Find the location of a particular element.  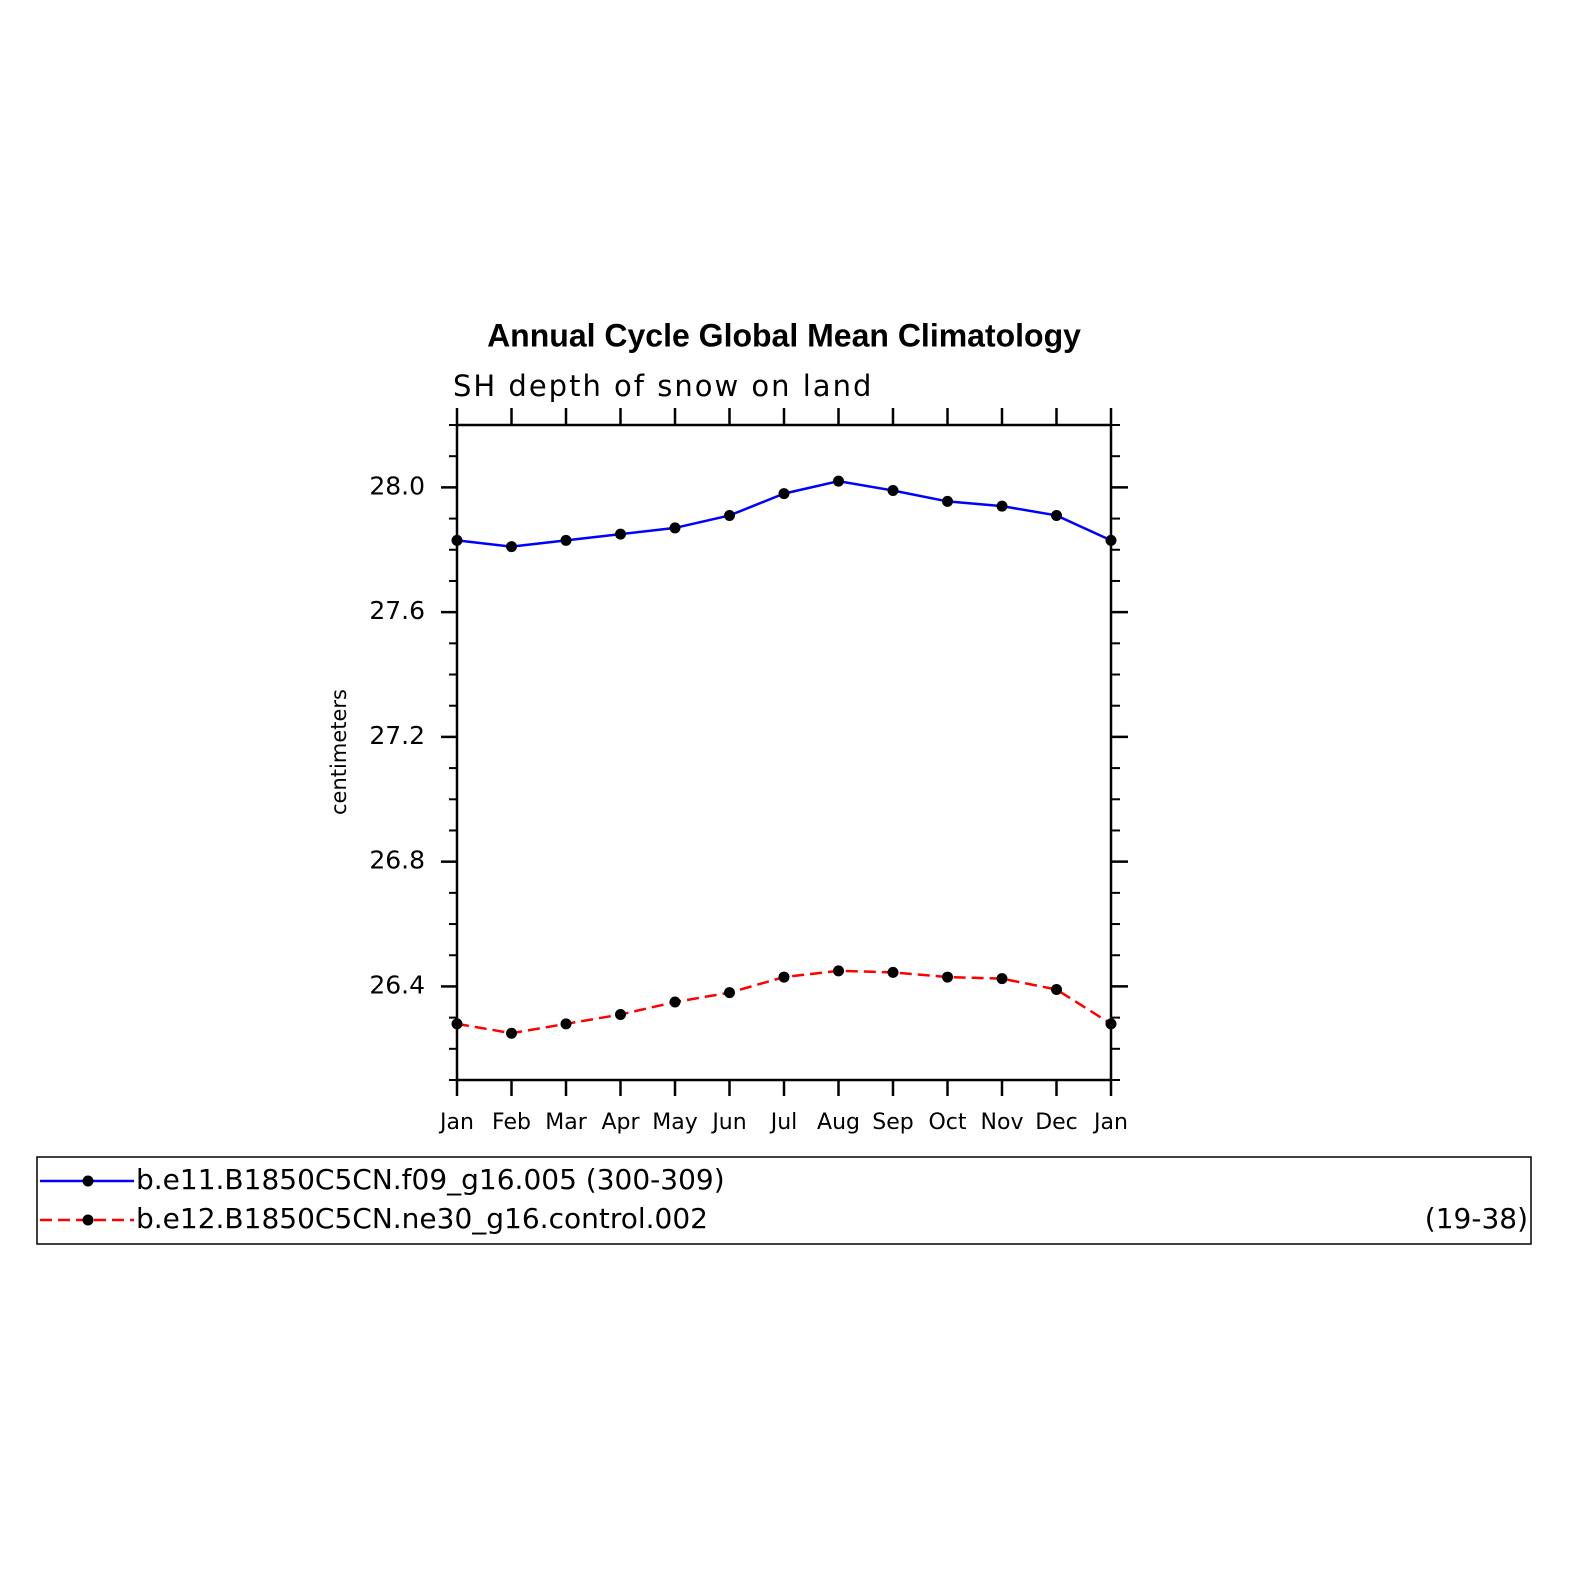

y-tick-label: 27.2 is located at coordinates (397, 735).